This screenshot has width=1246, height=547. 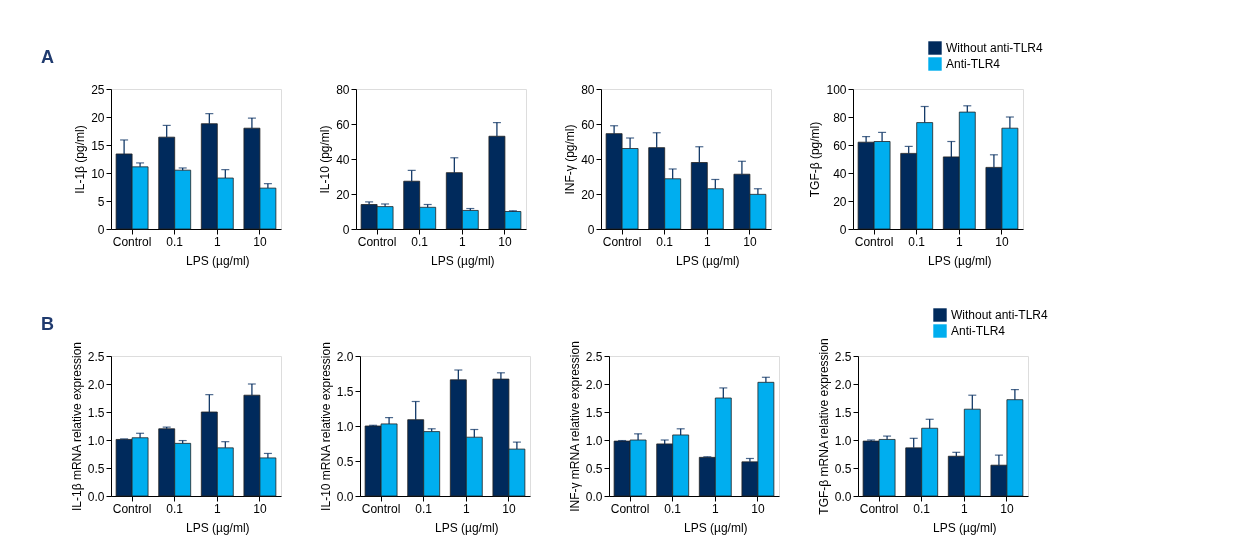 I want to click on y-tick-label: 10, so click(x=98, y=173).